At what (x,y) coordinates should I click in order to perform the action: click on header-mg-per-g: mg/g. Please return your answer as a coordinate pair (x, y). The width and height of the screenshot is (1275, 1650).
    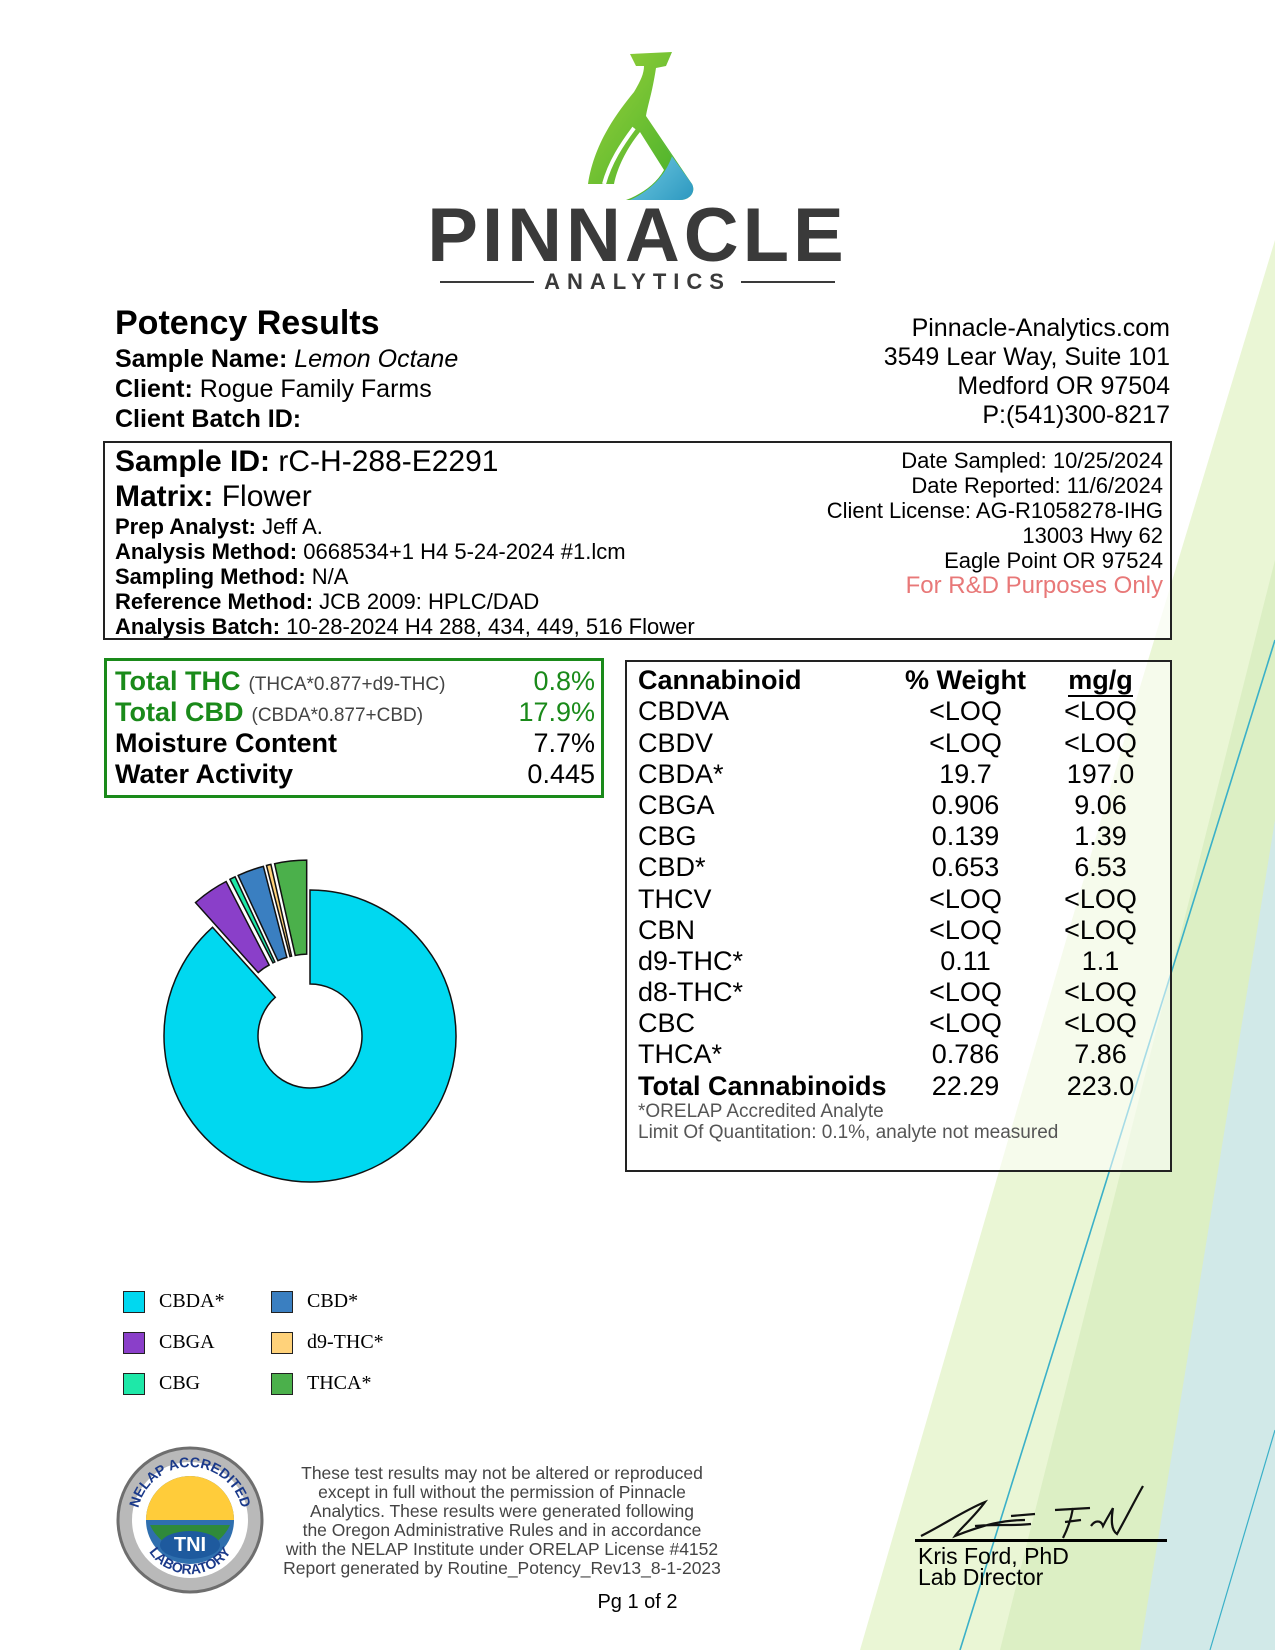
    Looking at the image, I should click on (1100, 681).